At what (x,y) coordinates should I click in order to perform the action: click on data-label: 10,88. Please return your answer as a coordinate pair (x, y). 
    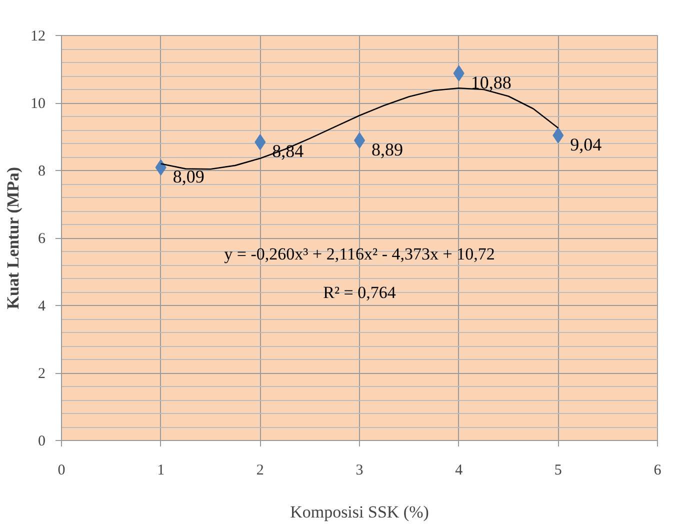
    Looking at the image, I should click on (491, 82).